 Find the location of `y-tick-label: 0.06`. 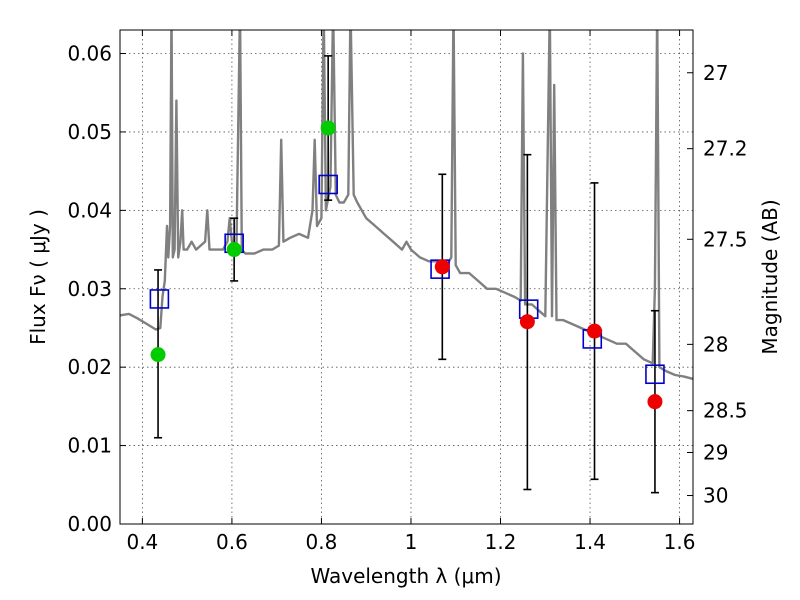

y-tick-label: 0.06 is located at coordinates (89, 54).